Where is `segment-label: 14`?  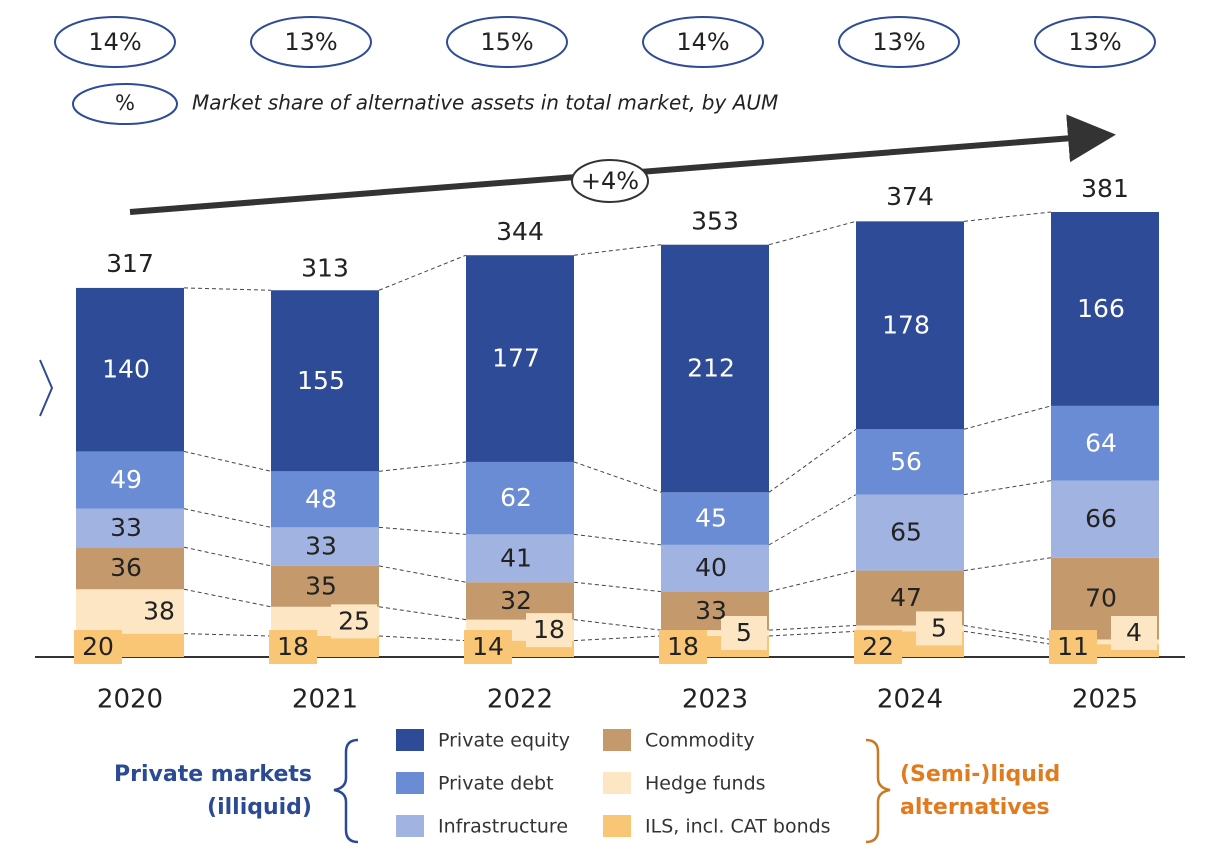 segment-label: 14 is located at coordinates (488, 646).